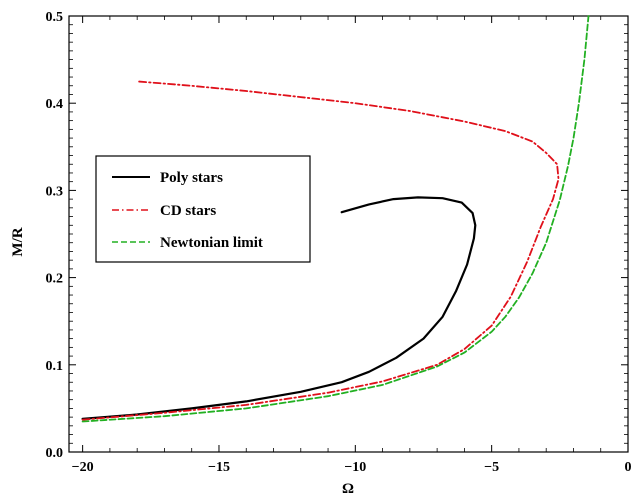  I want to click on x-tick-label: 0, so click(628, 467).